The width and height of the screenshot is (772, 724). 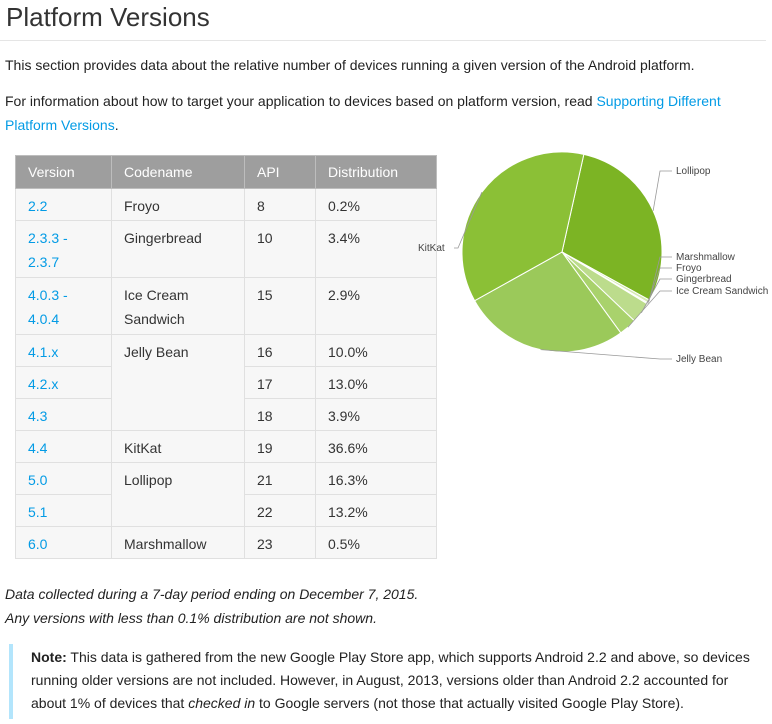 What do you see at coordinates (376, 172) in the screenshot?
I see `header-distribution: Distribution` at bounding box center [376, 172].